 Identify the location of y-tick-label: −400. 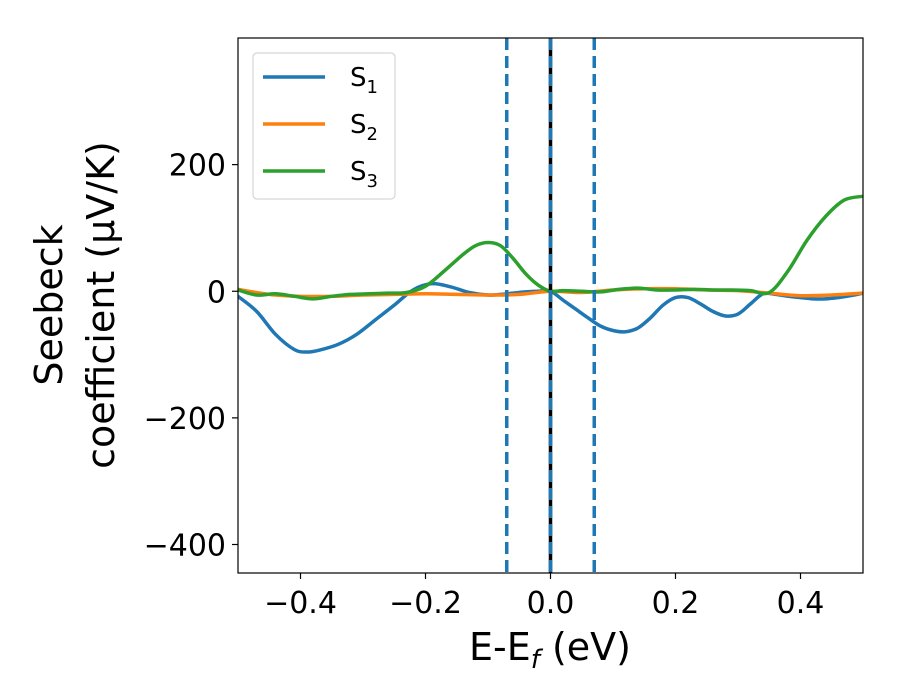
(185, 546).